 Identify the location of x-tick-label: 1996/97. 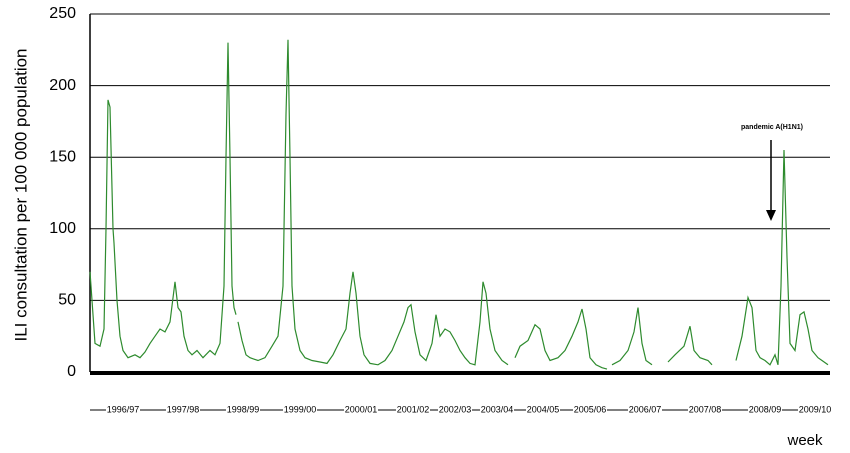
(123, 409).